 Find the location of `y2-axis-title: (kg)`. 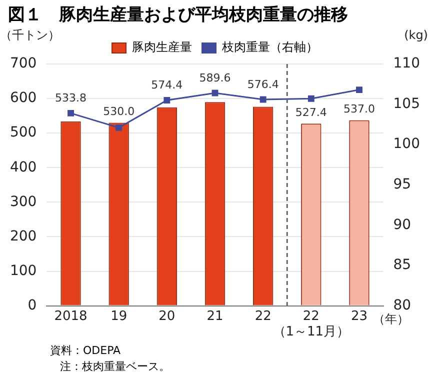

y2-axis-title: (kg) is located at coordinates (416, 35).